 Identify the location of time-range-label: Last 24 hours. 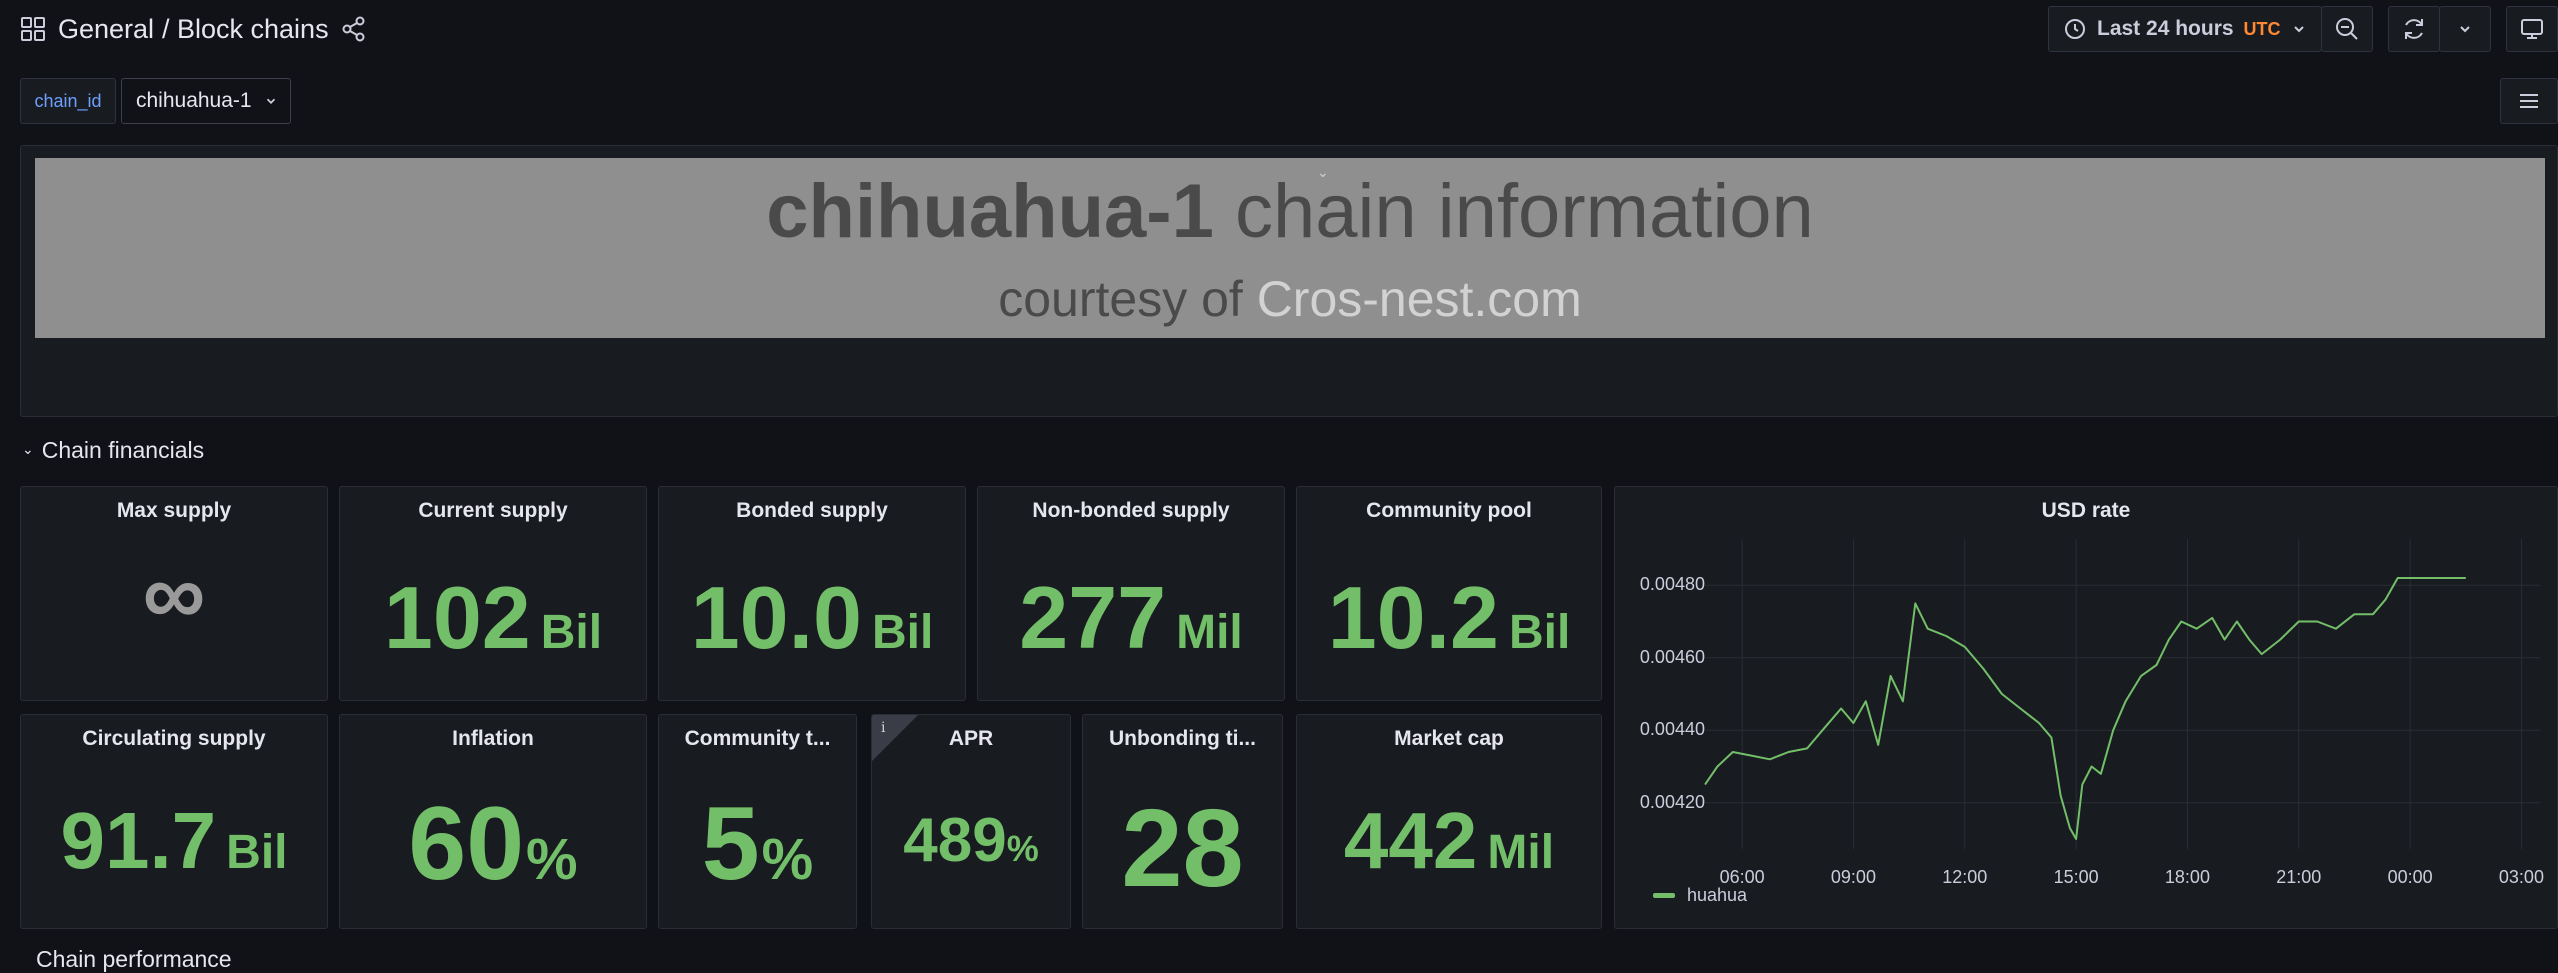
(2165, 28).